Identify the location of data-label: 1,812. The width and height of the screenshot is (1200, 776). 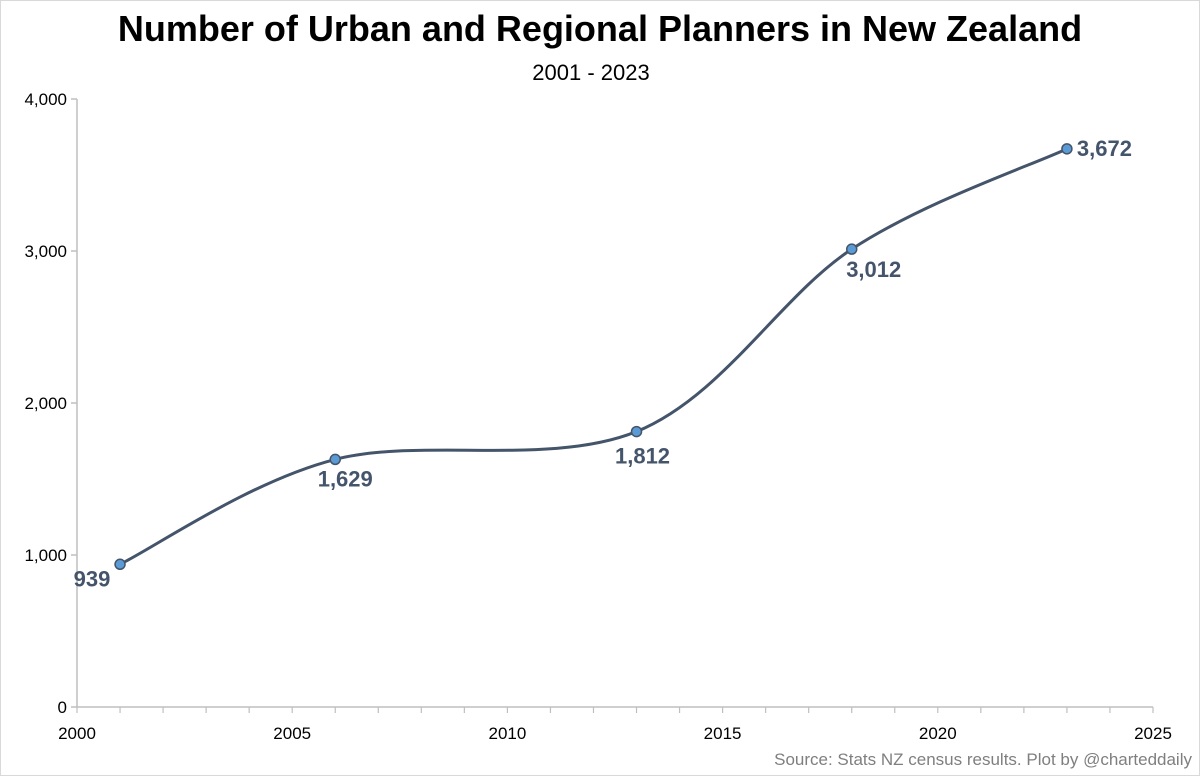
(642, 456).